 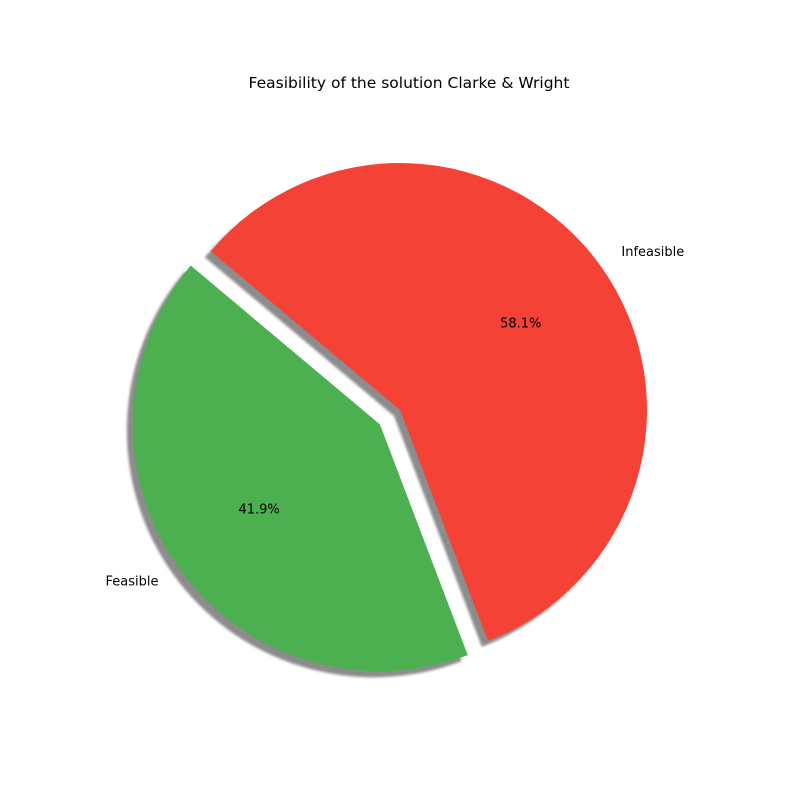 What do you see at coordinates (652, 252) in the screenshot?
I see `slice-label-infeasible: Infeasible` at bounding box center [652, 252].